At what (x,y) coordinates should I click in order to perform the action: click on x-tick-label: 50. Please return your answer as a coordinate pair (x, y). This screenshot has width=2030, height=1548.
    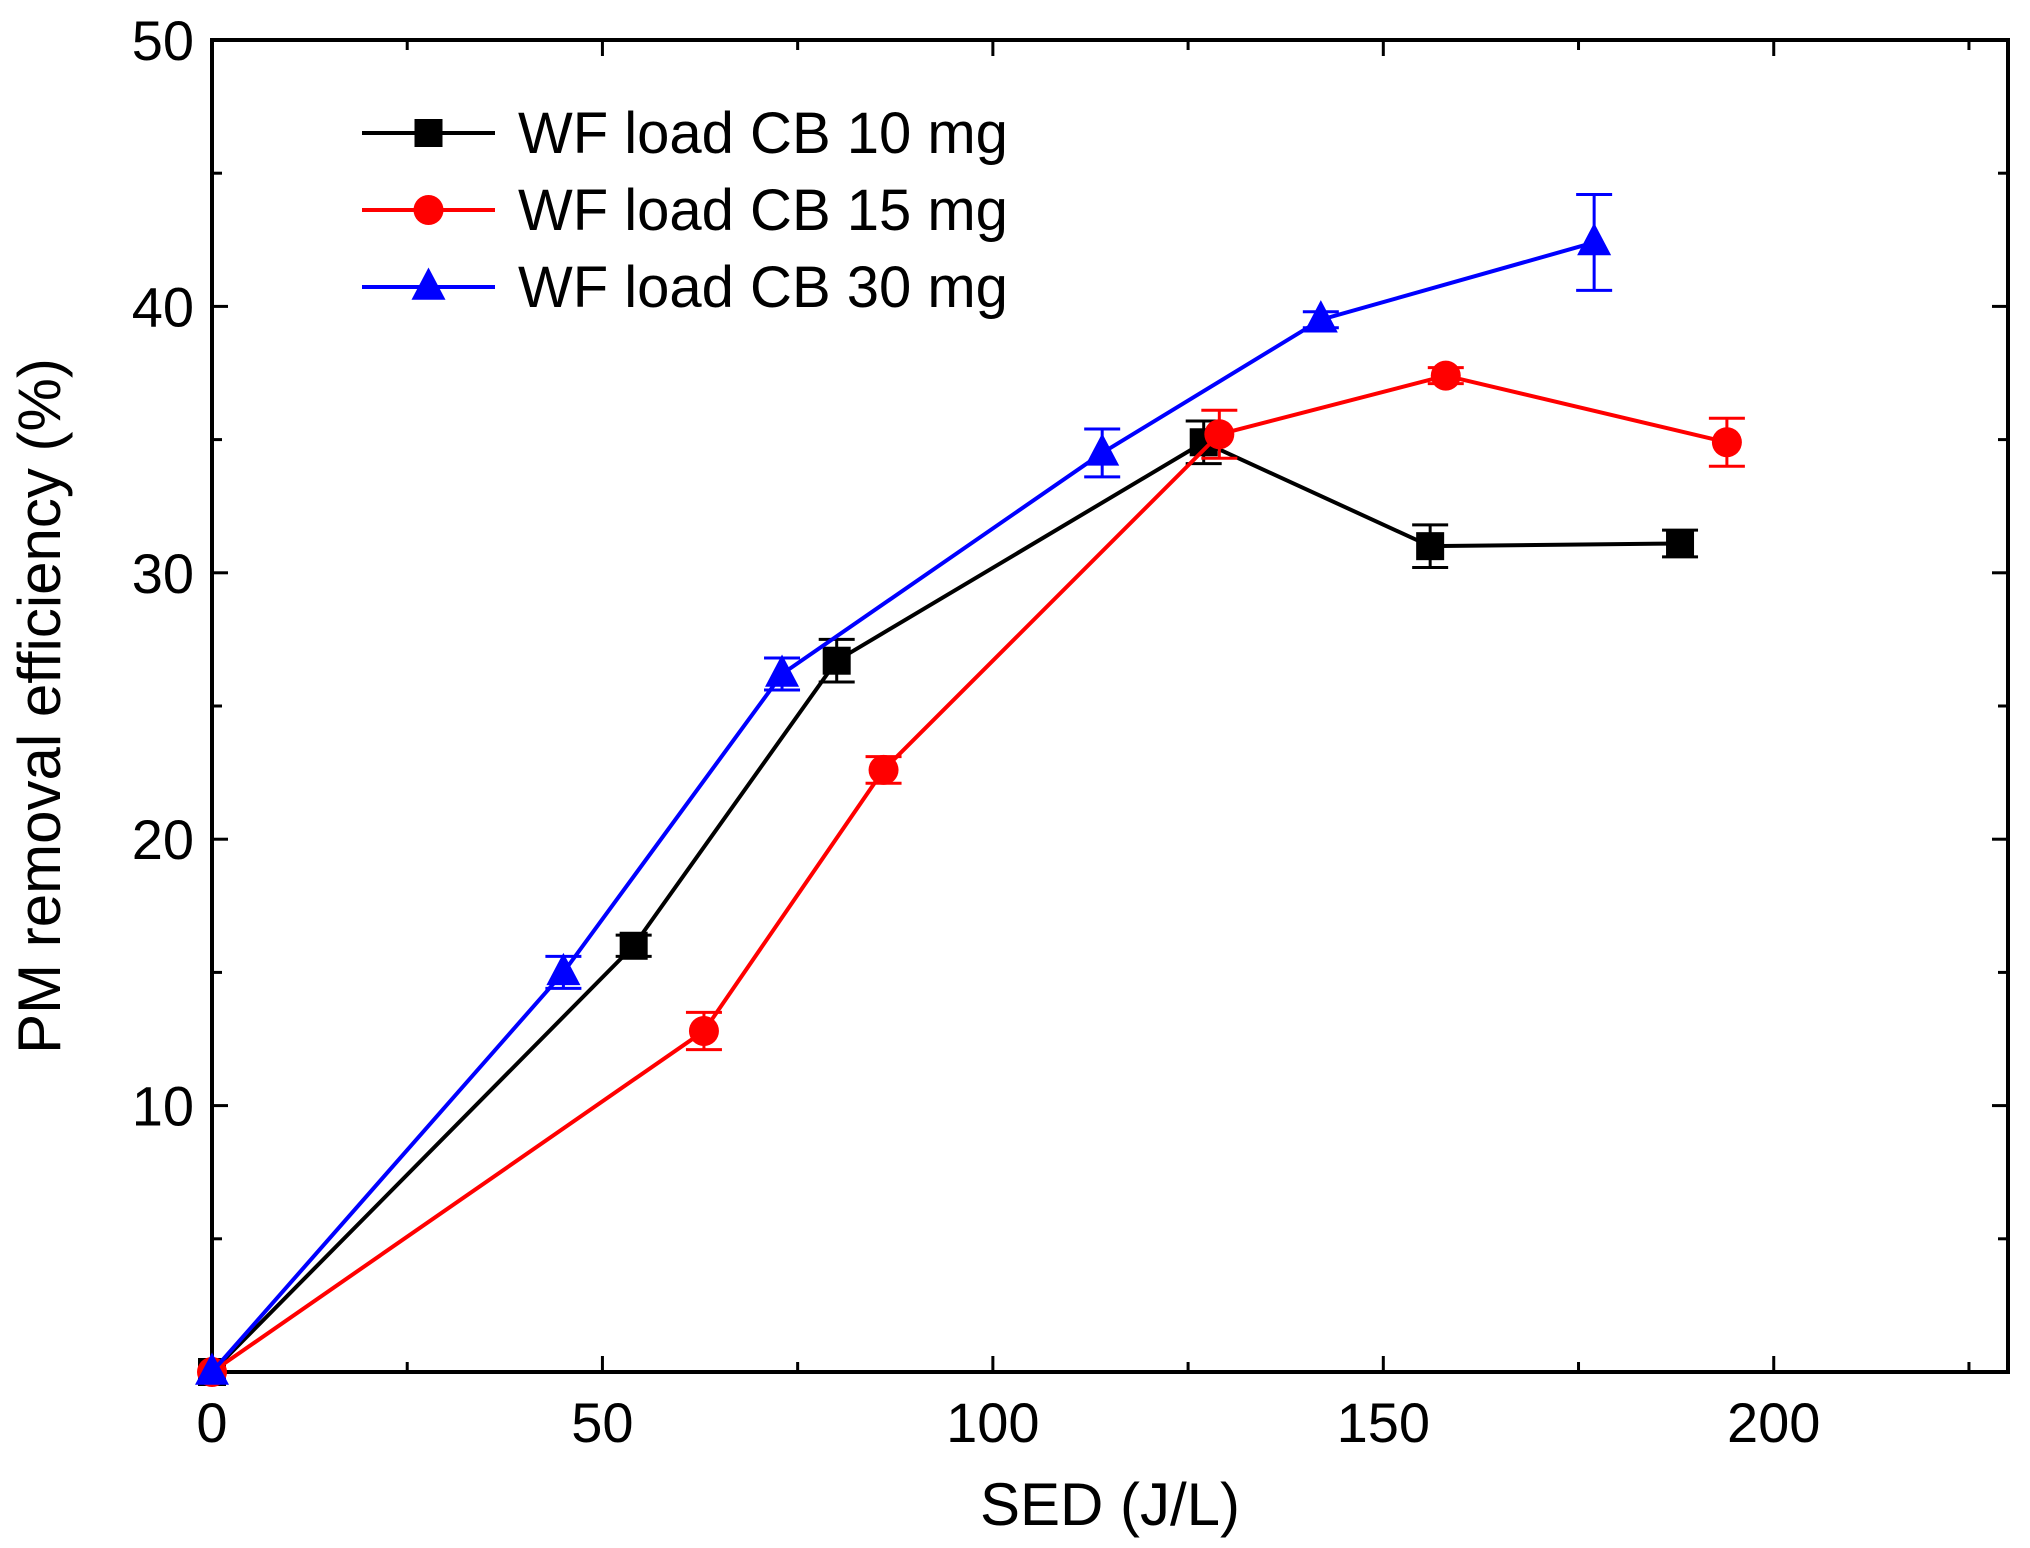
    Looking at the image, I should click on (602, 1422).